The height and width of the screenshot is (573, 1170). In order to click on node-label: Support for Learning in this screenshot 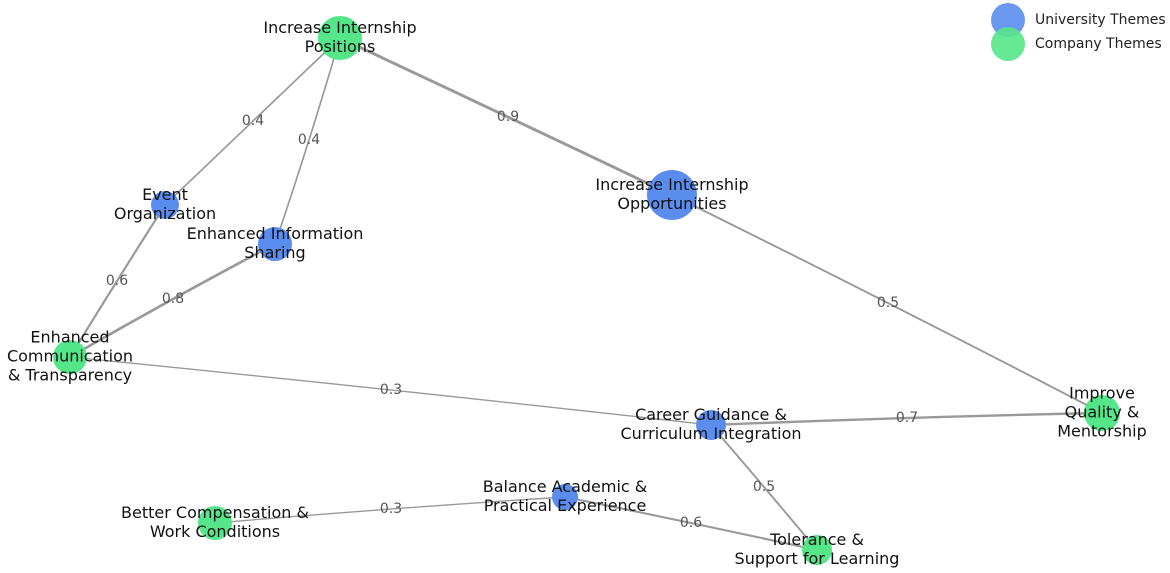, I will do `click(817, 558)`.